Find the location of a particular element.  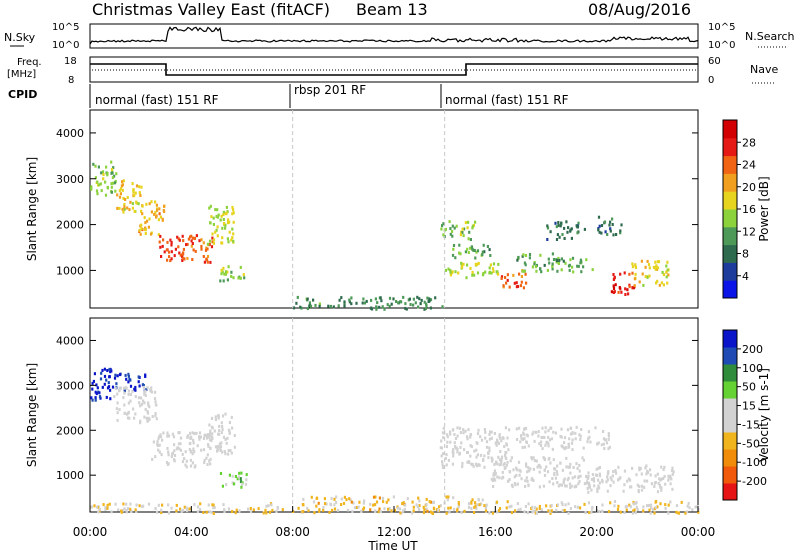

colorbar-frame is located at coordinates (730, 415).